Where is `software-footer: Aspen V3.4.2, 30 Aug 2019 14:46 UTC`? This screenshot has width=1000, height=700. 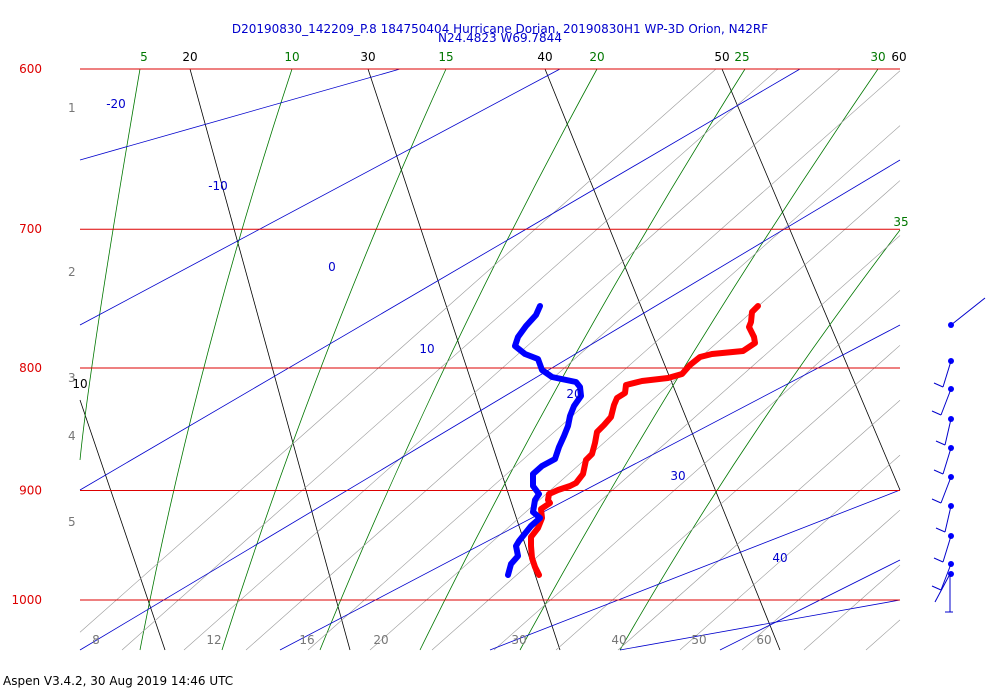
software-footer: Aspen V3.4.2, 30 Aug 2019 14:46 UTC is located at coordinates (118, 681).